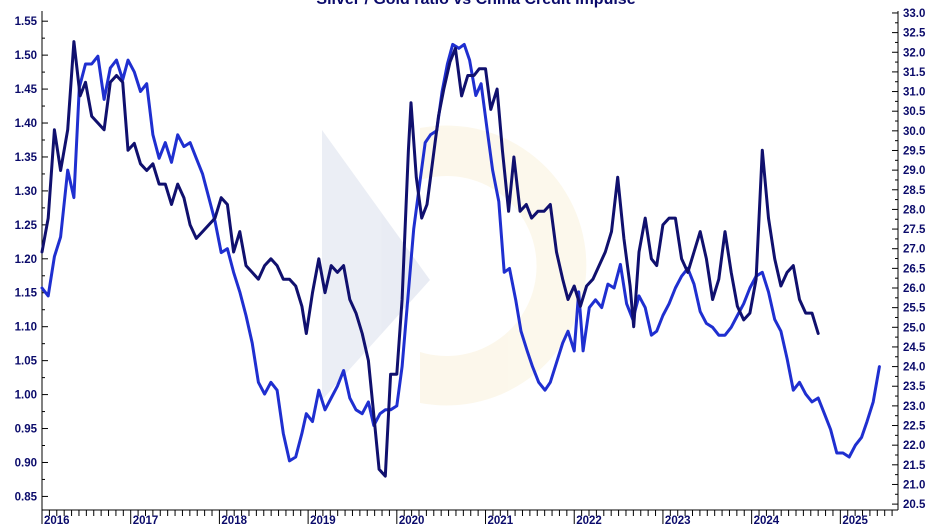 This screenshot has width=952, height=525. What do you see at coordinates (914, 505) in the screenshot?
I see `y-right-tick-label: 20.5` at bounding box center [914, 505].